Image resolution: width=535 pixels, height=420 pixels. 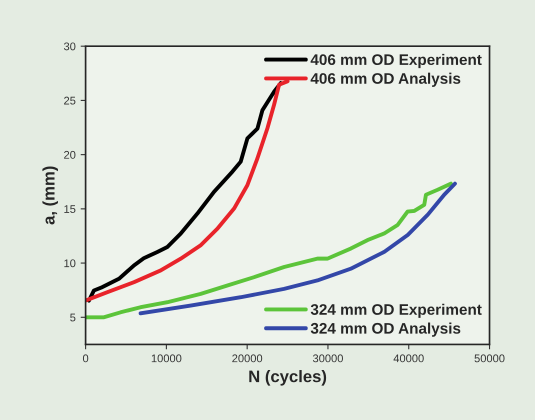 What do you see at coordinates (70, 100) in the screenshot?
I see `y-tick-label: 25` at bounding box center [70, 100].